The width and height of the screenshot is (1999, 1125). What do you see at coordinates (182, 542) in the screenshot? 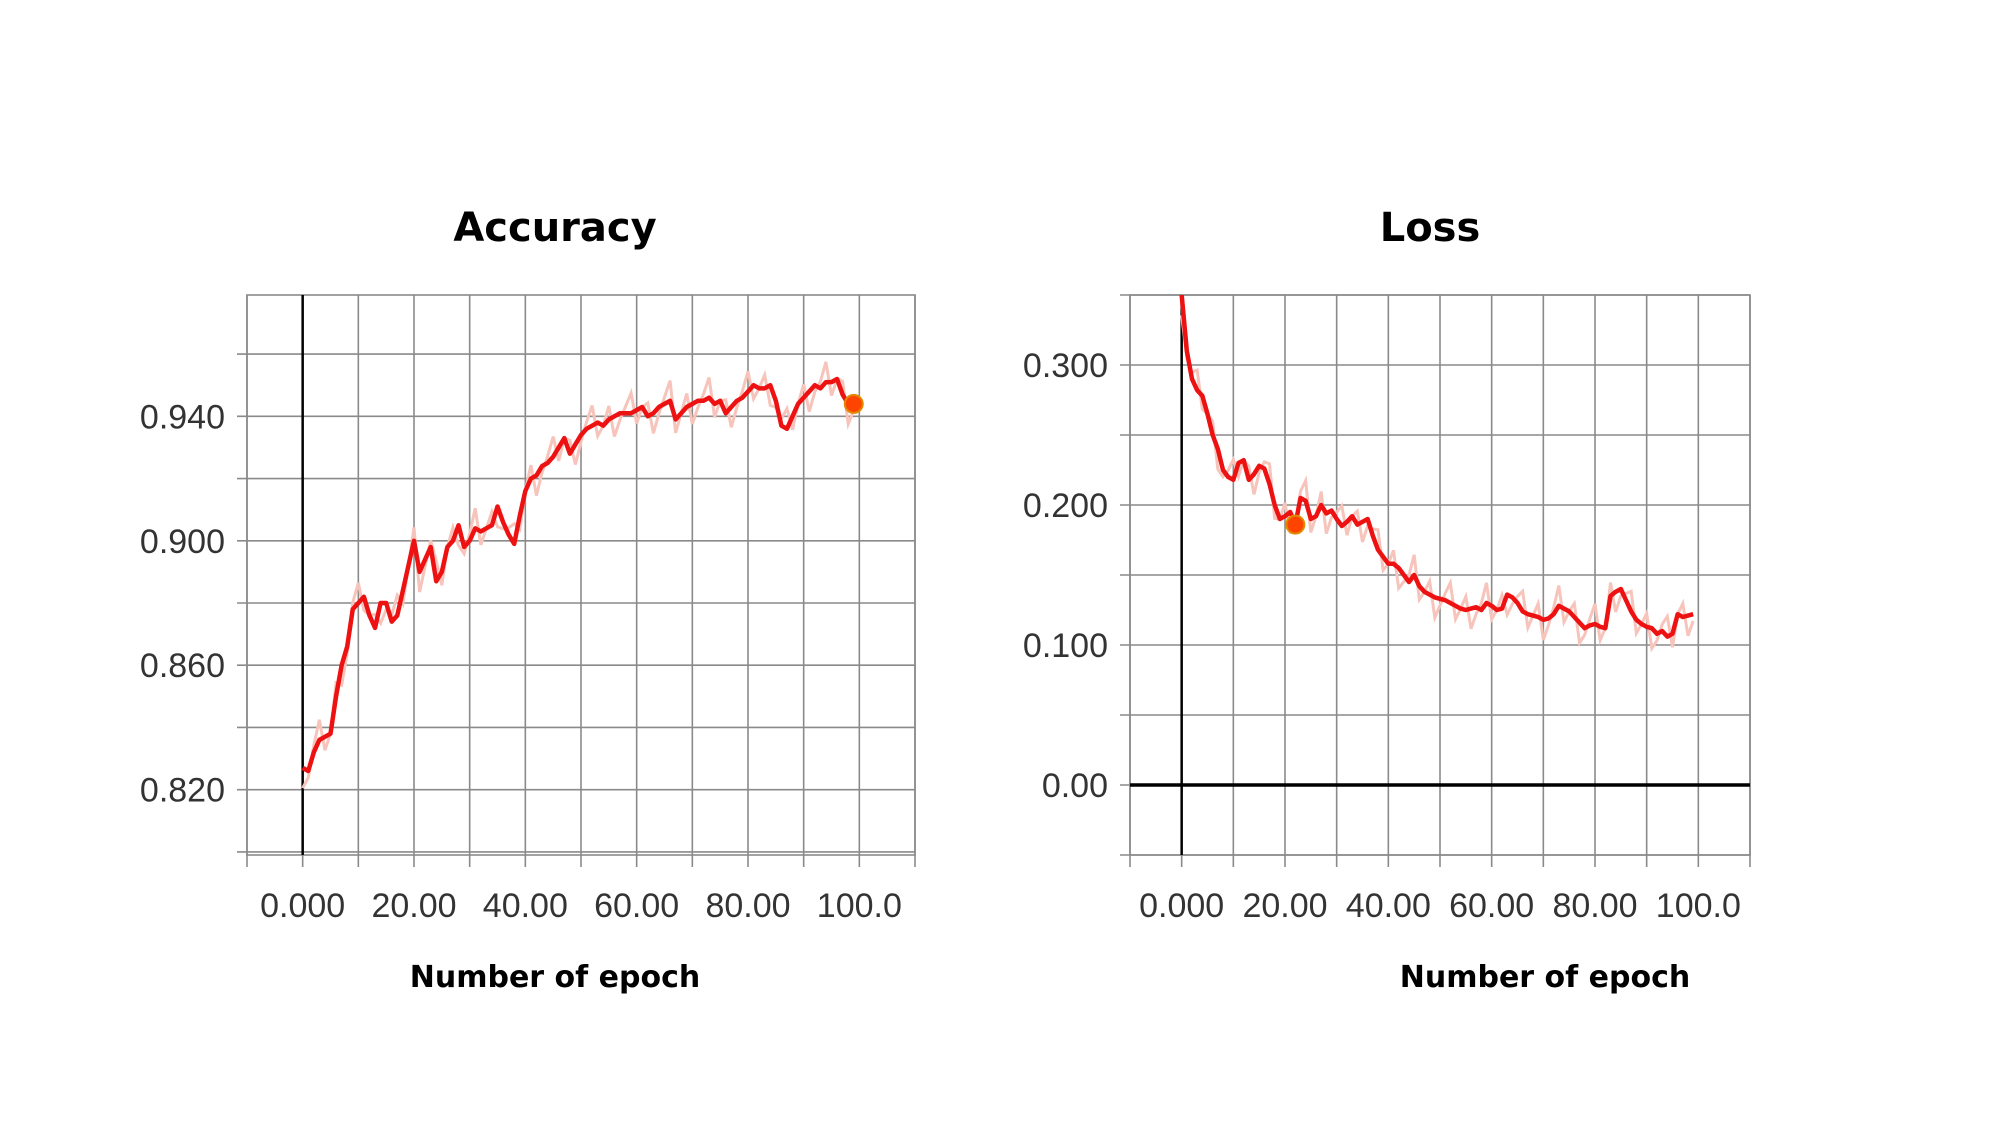
I see `accuracy-y-tick-label: 0.900` at bounding box center [182, 542].